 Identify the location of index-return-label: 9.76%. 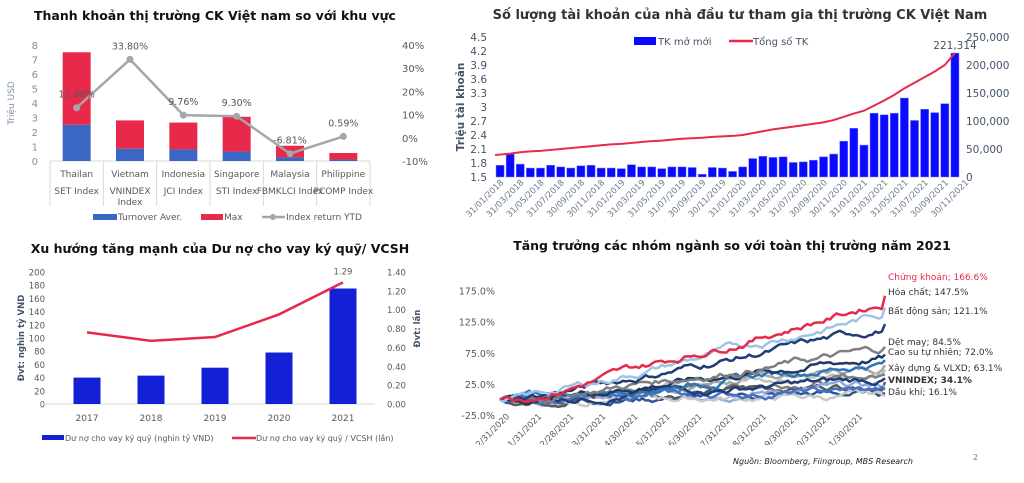
(183, 102).